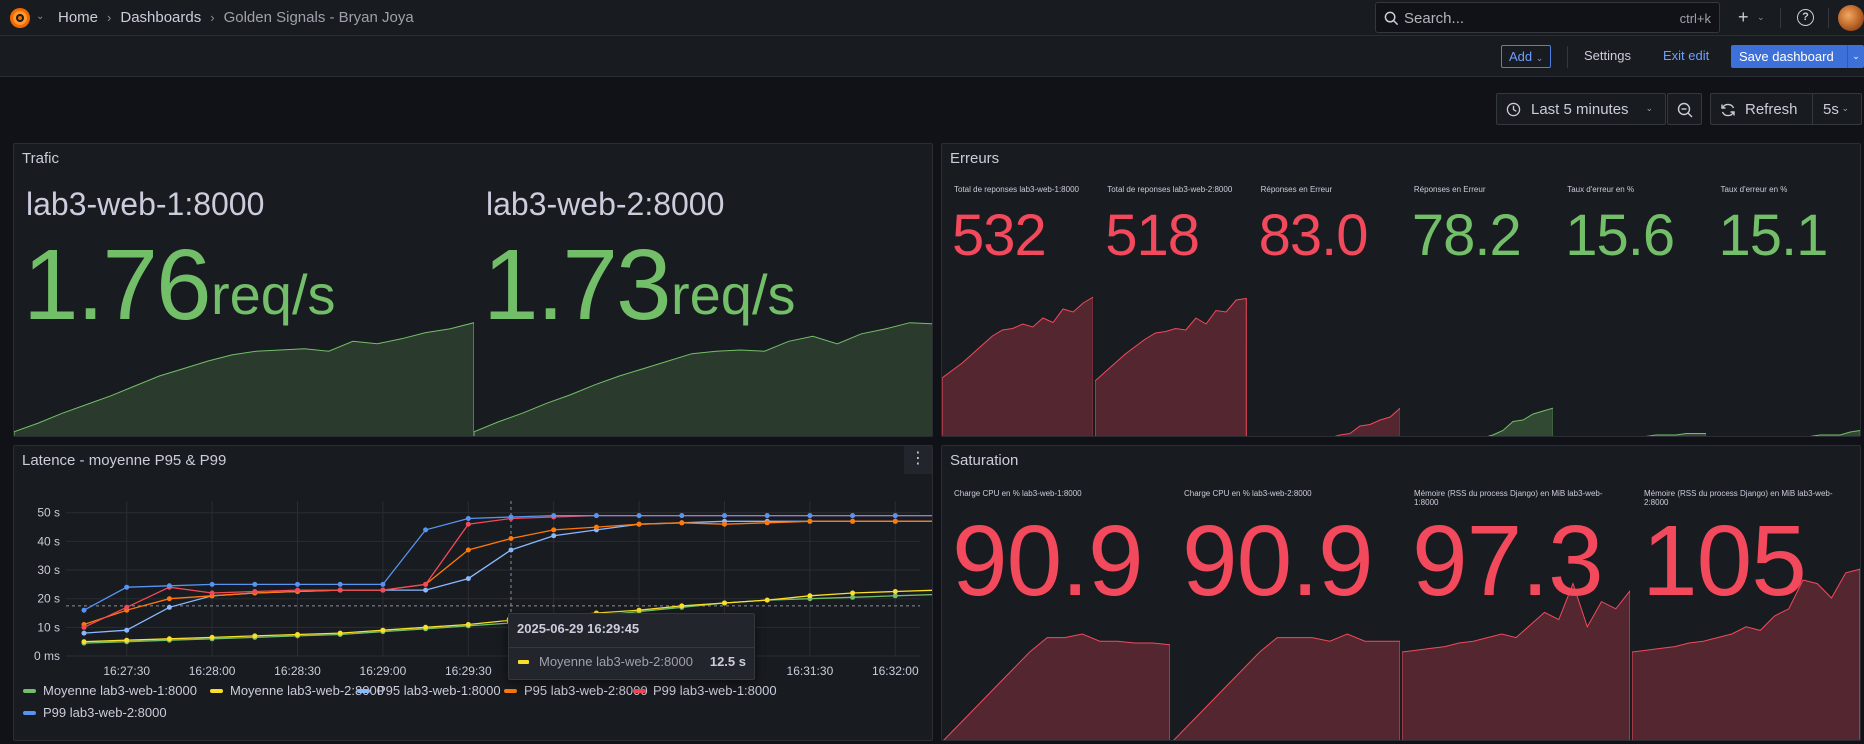  I want to click on time-range-picker: Last 5 minutes ⌄, so click(1581, 109).